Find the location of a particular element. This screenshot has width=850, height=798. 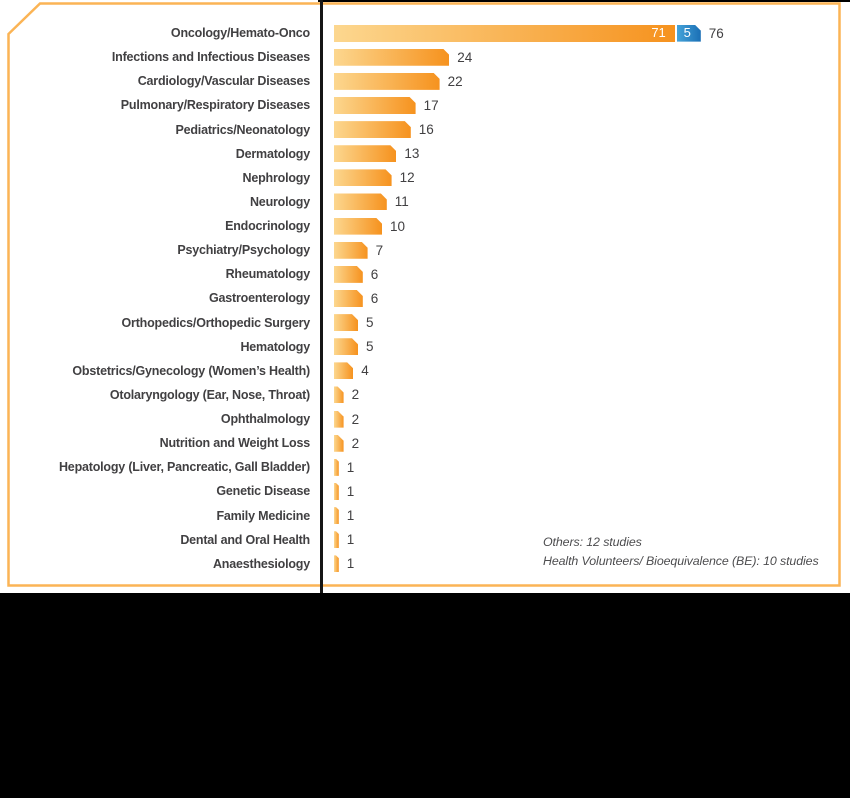

chart-row: Gastroenterology 6 is located at coordinates (425, 298).